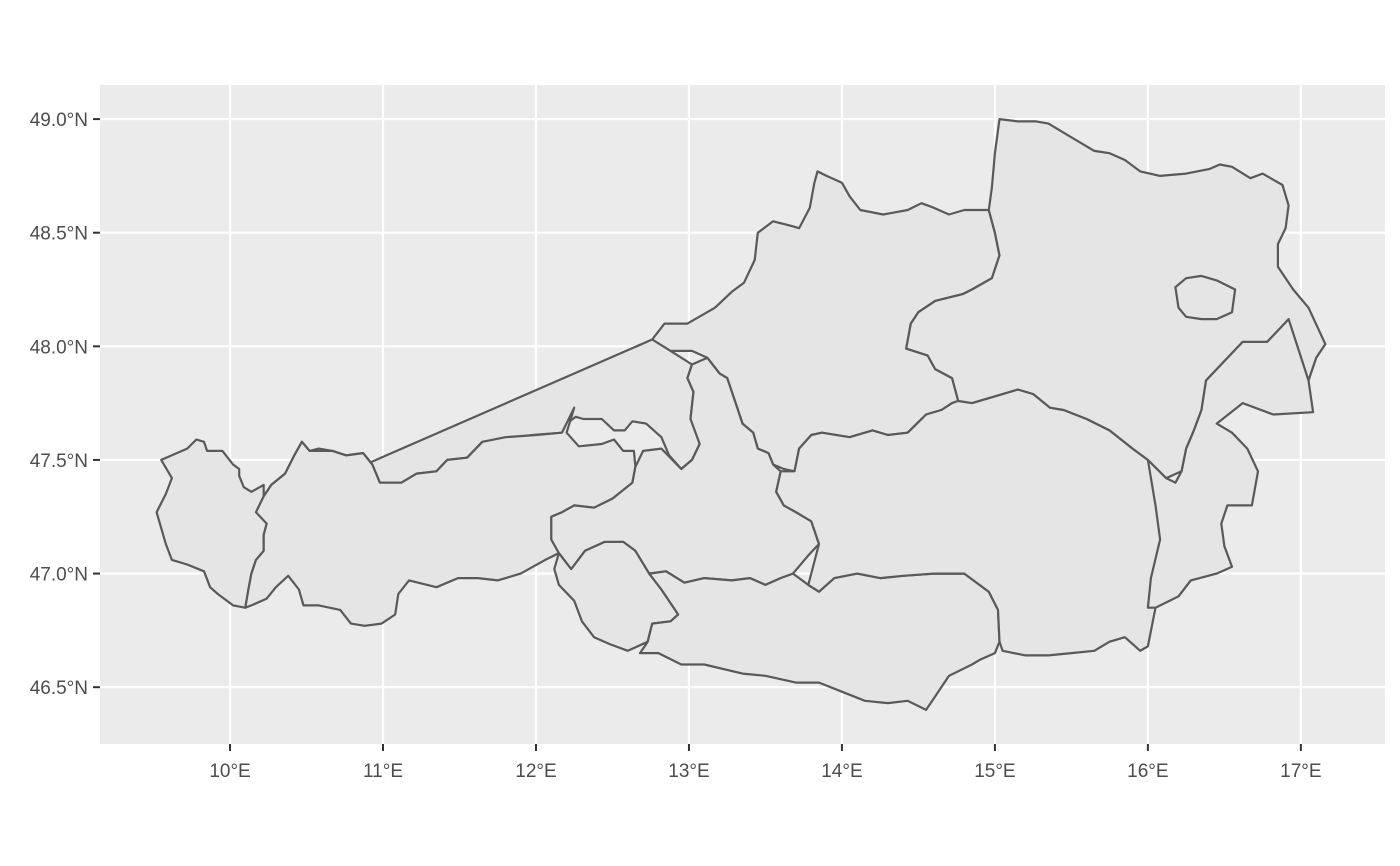 This screenshot has width=1400, height=866. What do you see at coordinates (59, 461) in the screenshot?
I see `y-tick-label: 47.5°N` at bounding box center [59, 461].